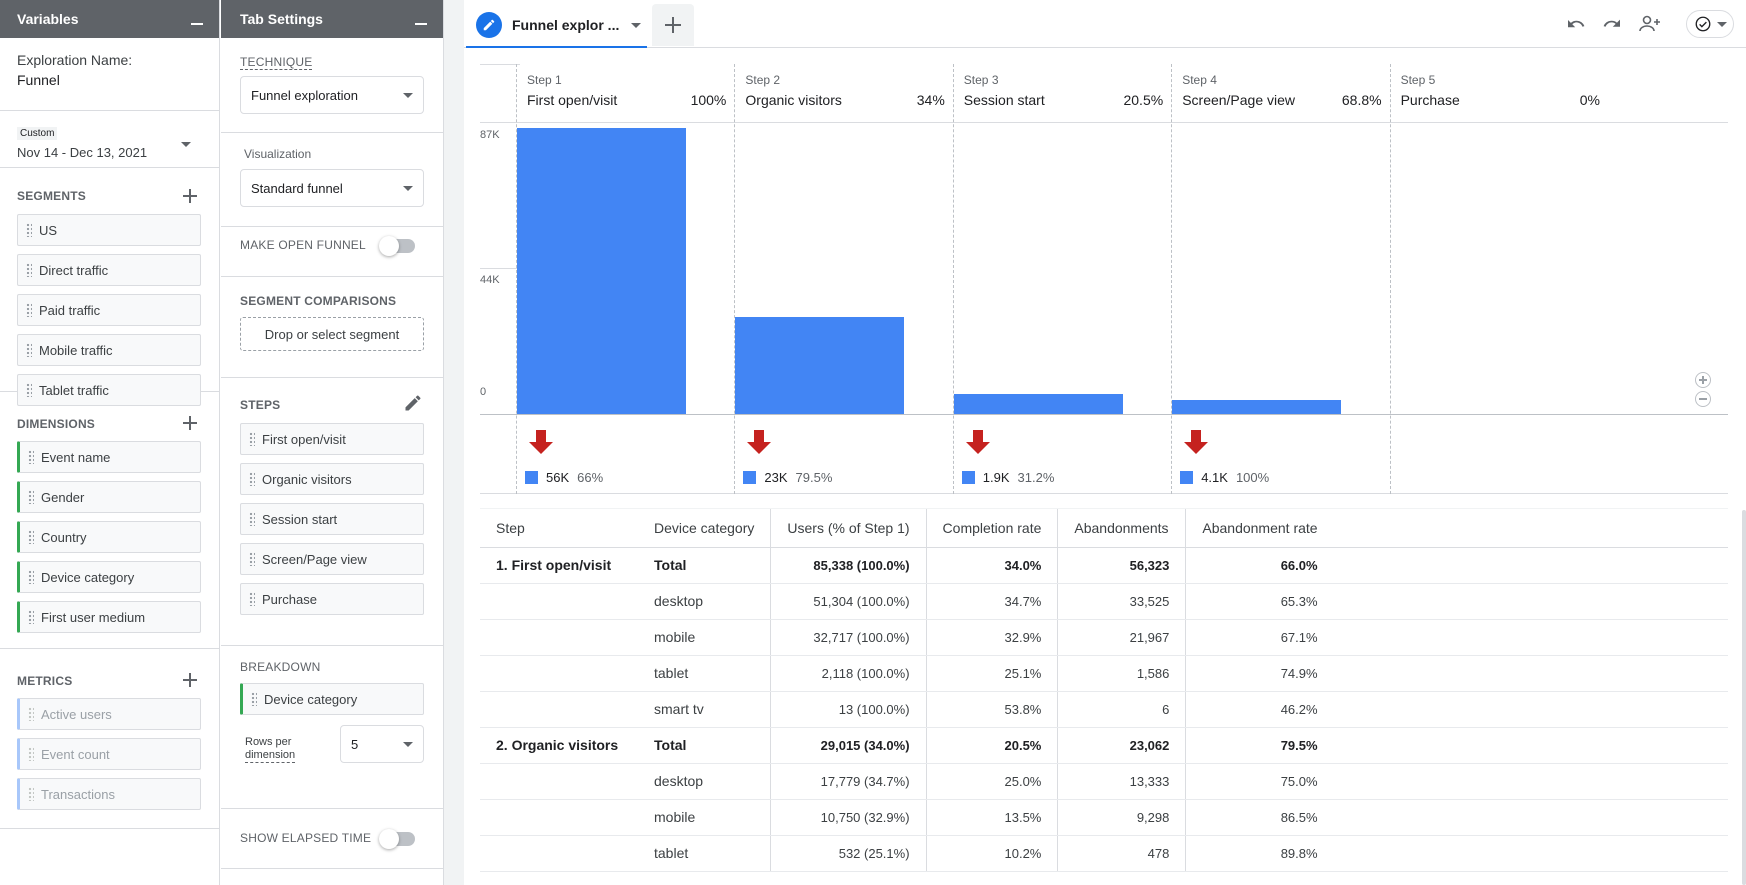 This screenshot has width=1746, height=885. What do you see at coordinates (332, 599) in the screenshot?
I see `step-chip: Purchase` at bounding box center [332, 599].